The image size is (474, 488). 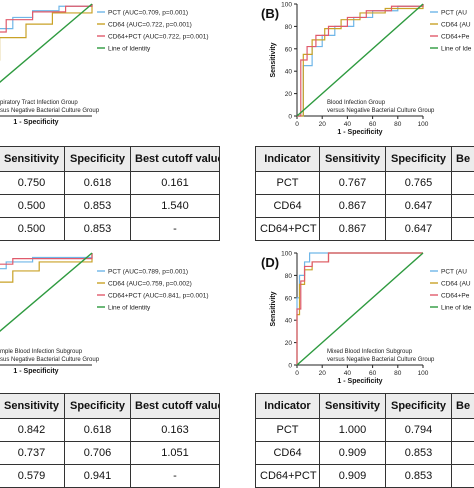 I want to click on table-c-header: Specificity, so click(x=98, y=406).